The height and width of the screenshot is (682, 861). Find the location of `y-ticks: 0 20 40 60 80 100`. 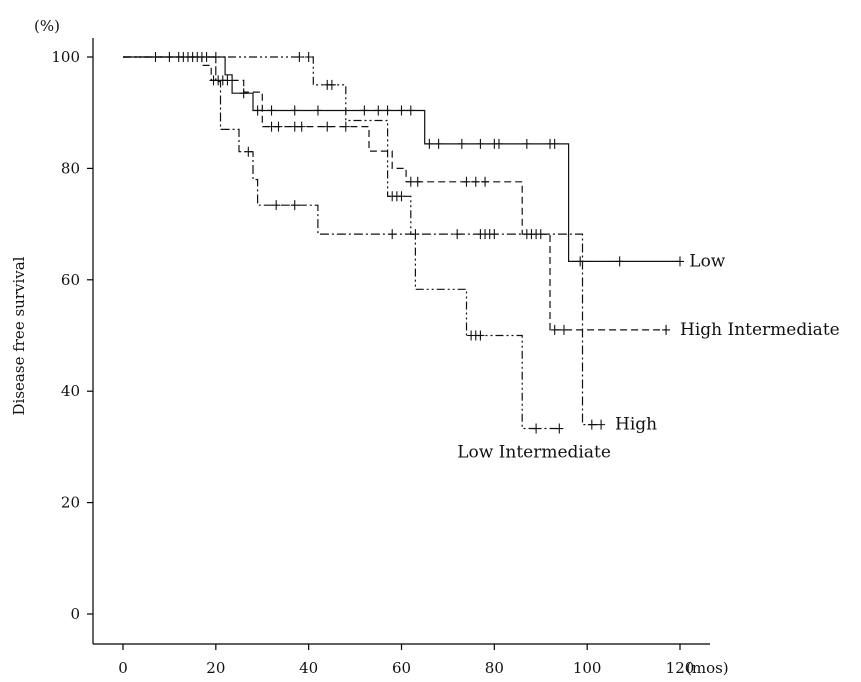

y-ticks: 0 20 40 60 80 100 is located at coordinates (72, 335).